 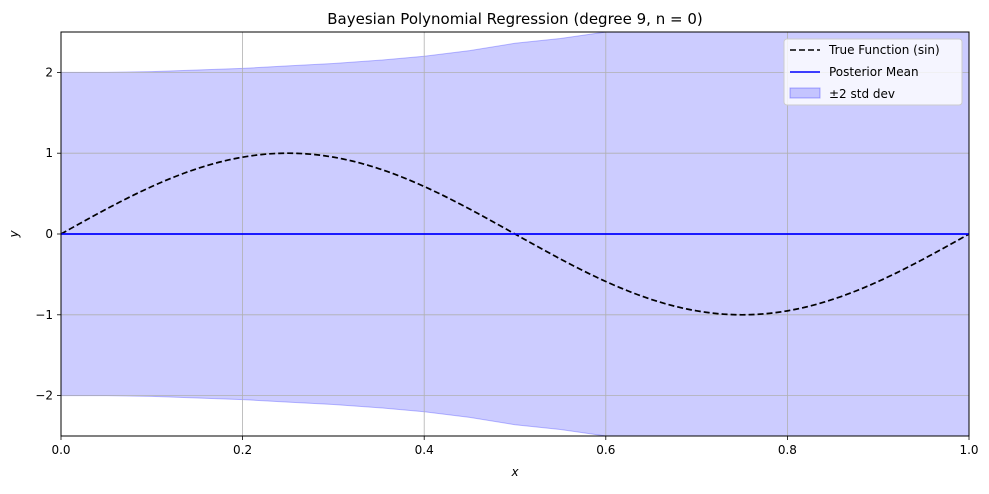 I want to click on x-tick-label-1: 0.2, so click(x=242, y=450).